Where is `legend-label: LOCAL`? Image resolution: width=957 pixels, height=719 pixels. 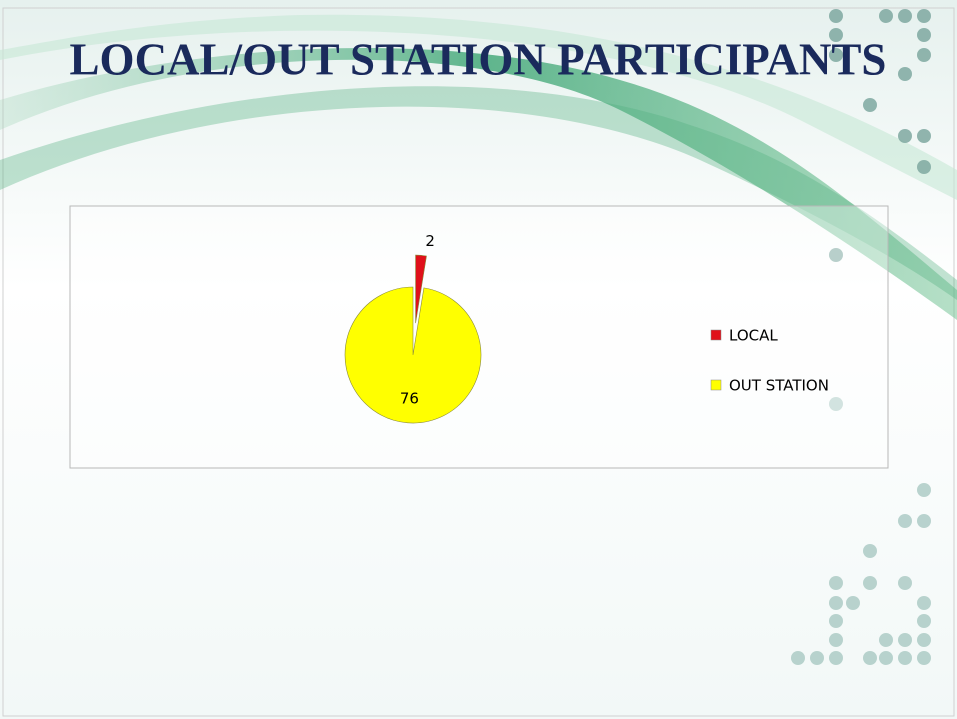
legend-label: LOCAL is located at coordinates (753, 336).